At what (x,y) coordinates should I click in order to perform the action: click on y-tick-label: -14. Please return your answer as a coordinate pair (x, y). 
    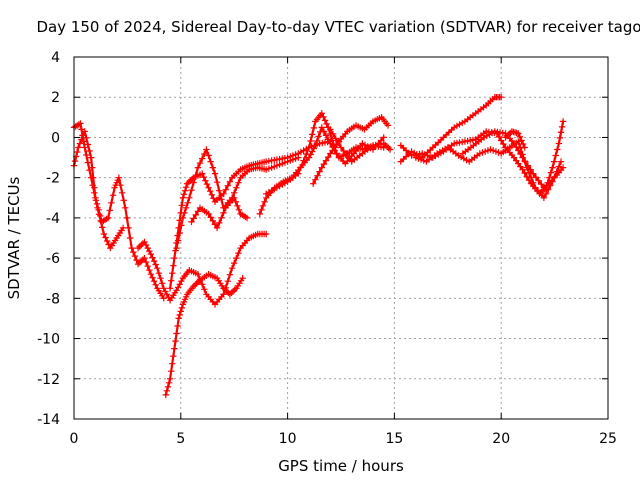
    Looking at the image, I should click on (48, 420).